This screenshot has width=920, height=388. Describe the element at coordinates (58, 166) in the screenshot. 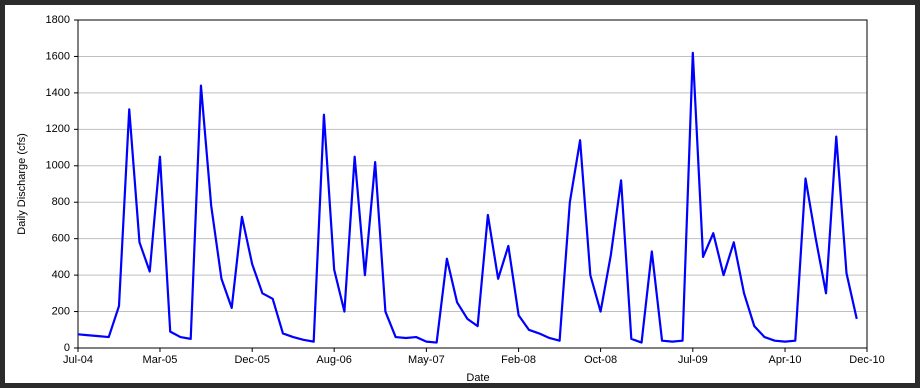

I see `y-tick-label: 1000` at that location.